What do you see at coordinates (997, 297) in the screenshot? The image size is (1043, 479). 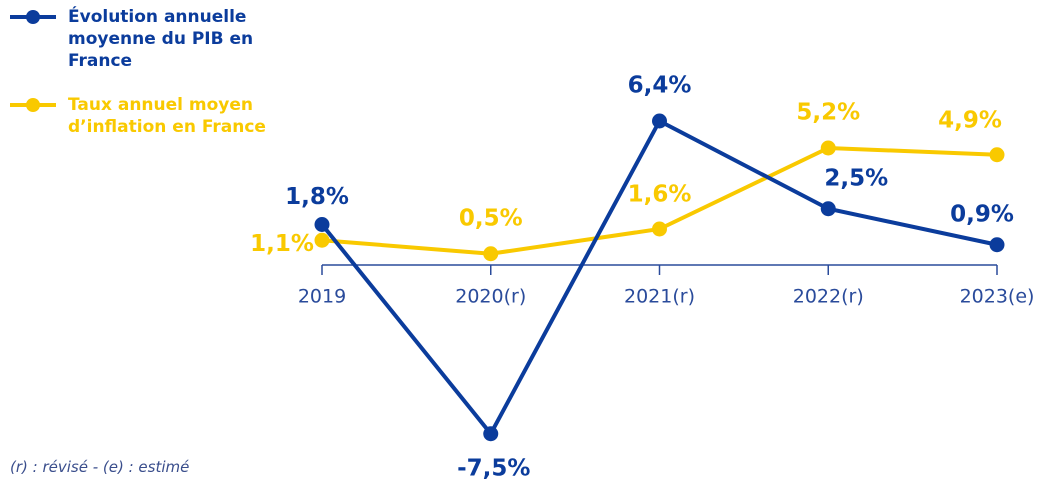 I see `x-tick-label: 2023(e)` at bounding box center [997, 297].